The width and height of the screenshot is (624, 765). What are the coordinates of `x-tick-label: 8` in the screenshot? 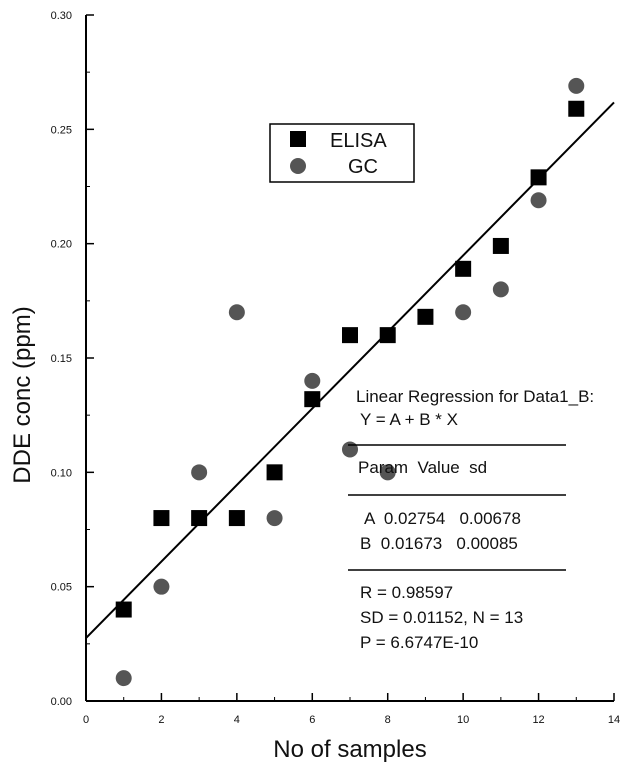 It's located at (388, 720).